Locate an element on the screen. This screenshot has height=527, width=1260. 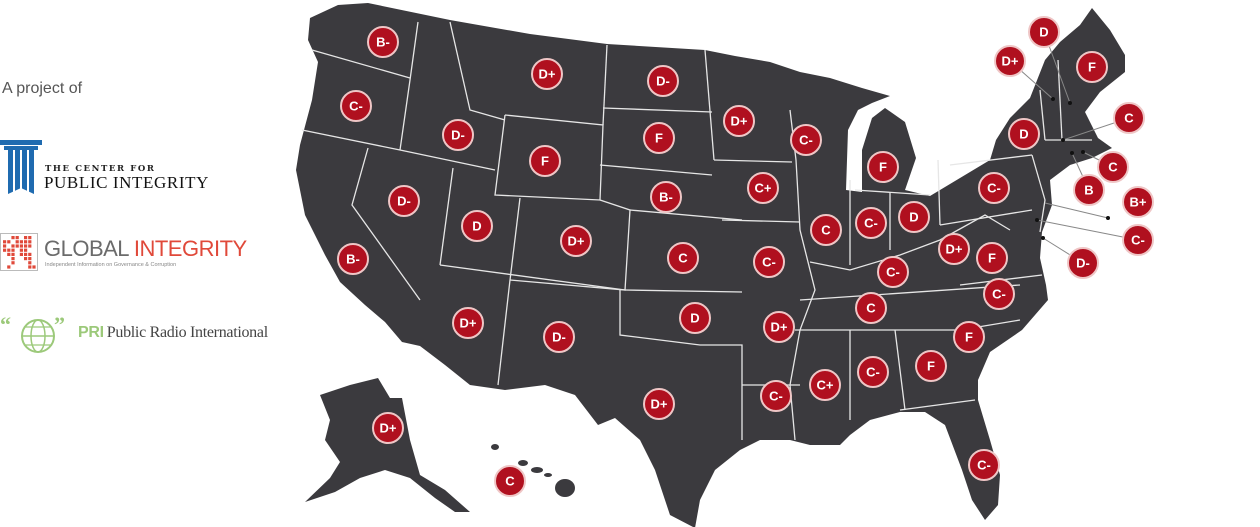
grade-label: F is located at coordinates (969, 337).